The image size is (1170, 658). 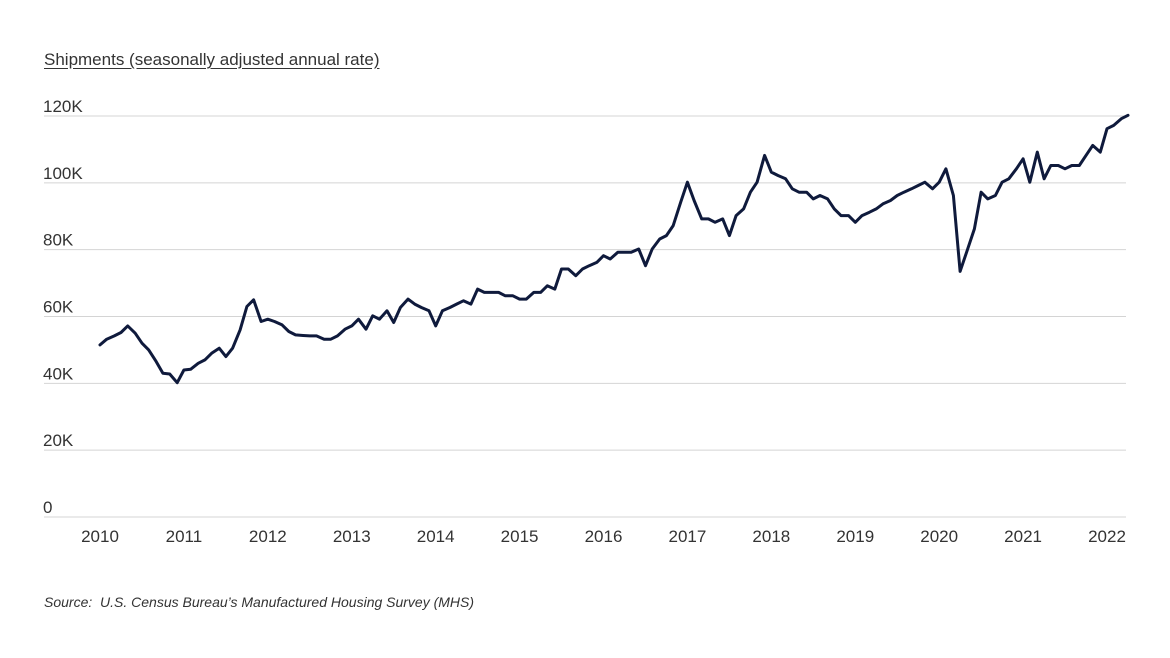 What do you see at coordinates (1107, 536) in the screenshot?
I see `x-tick-label: 2022` at bounding box center [1107, 536].